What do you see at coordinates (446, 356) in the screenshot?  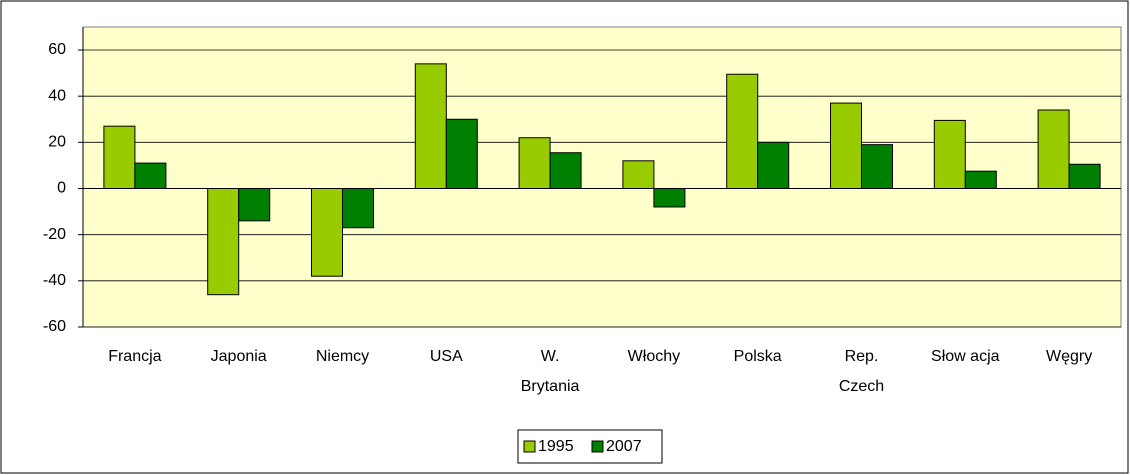 I see `x-tick-label: USA` at bounding box center [446, 356].